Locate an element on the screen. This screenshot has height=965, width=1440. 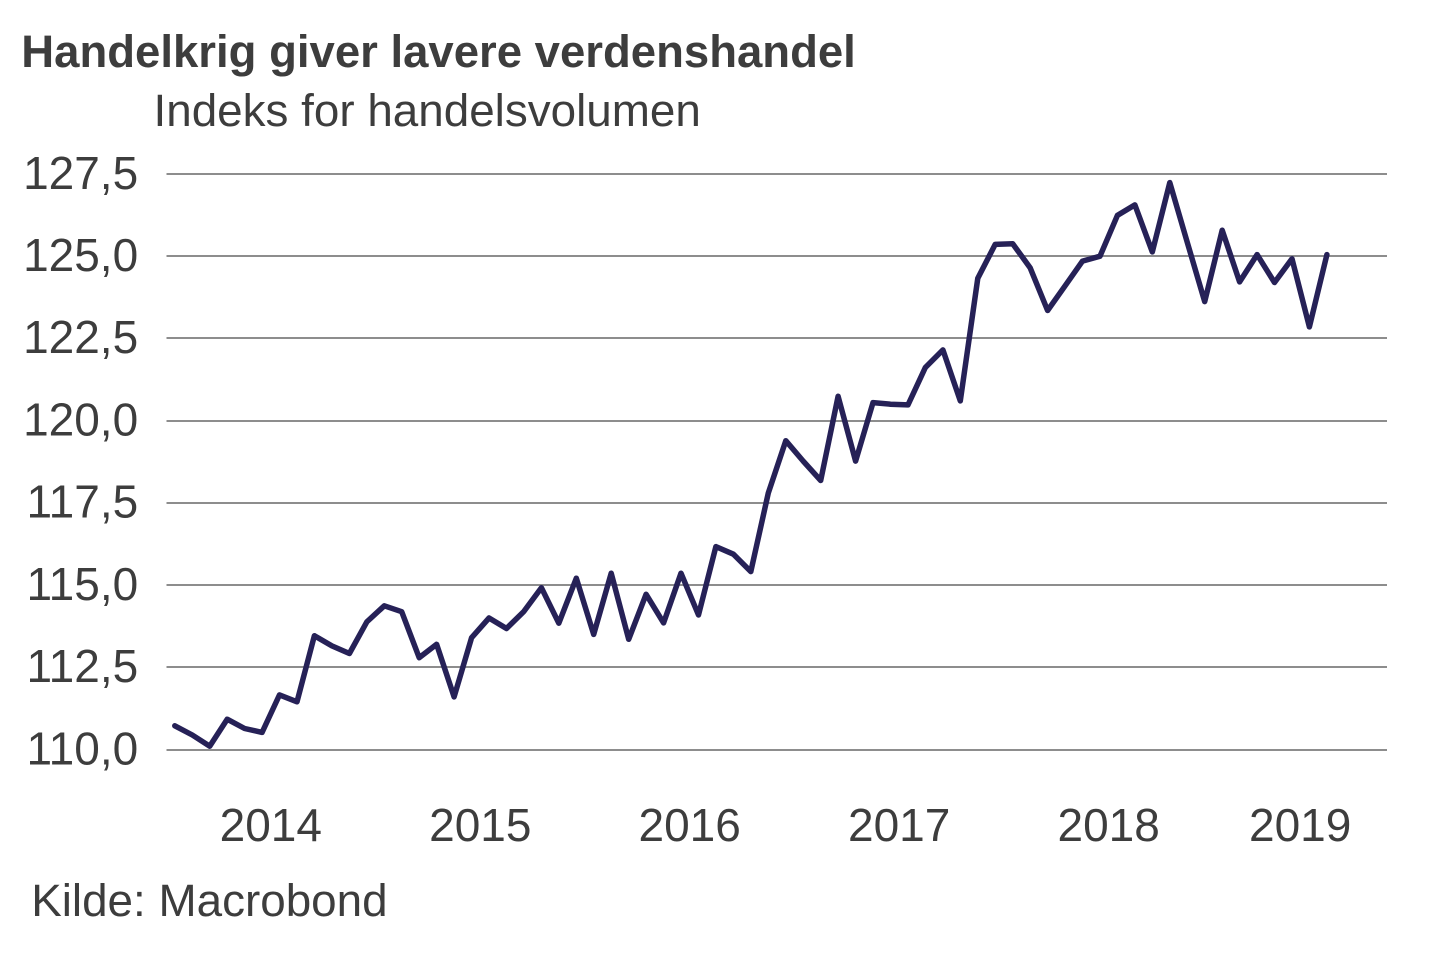
svg-text: 2015 is located at coordinates (480, 825).